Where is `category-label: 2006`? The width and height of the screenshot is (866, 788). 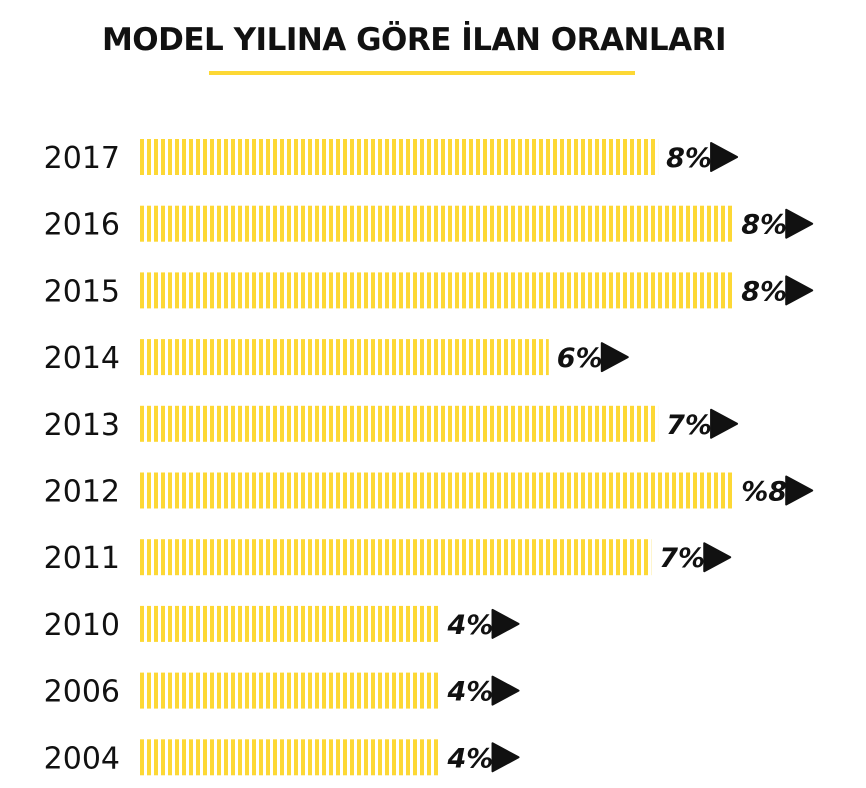
category-label: 2006 is located at coordinates (82, 692).